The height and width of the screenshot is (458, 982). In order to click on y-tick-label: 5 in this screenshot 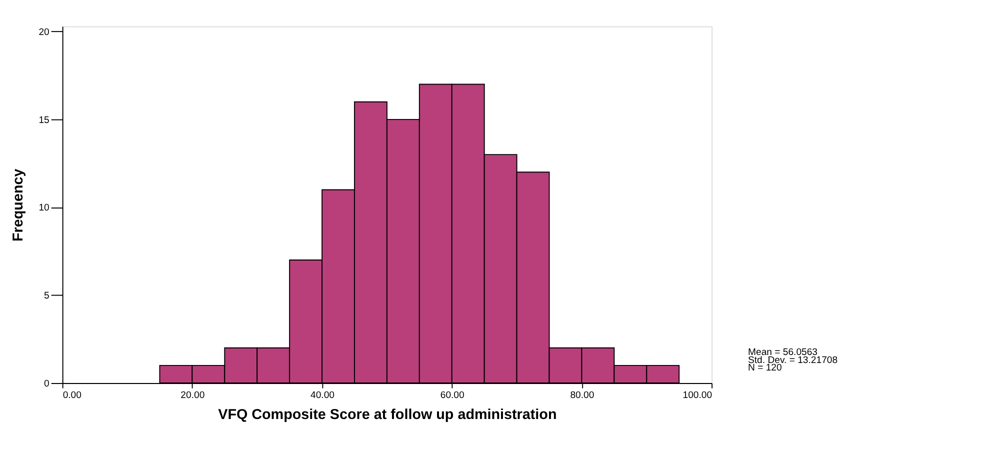, I will do `click(47, 296)`.